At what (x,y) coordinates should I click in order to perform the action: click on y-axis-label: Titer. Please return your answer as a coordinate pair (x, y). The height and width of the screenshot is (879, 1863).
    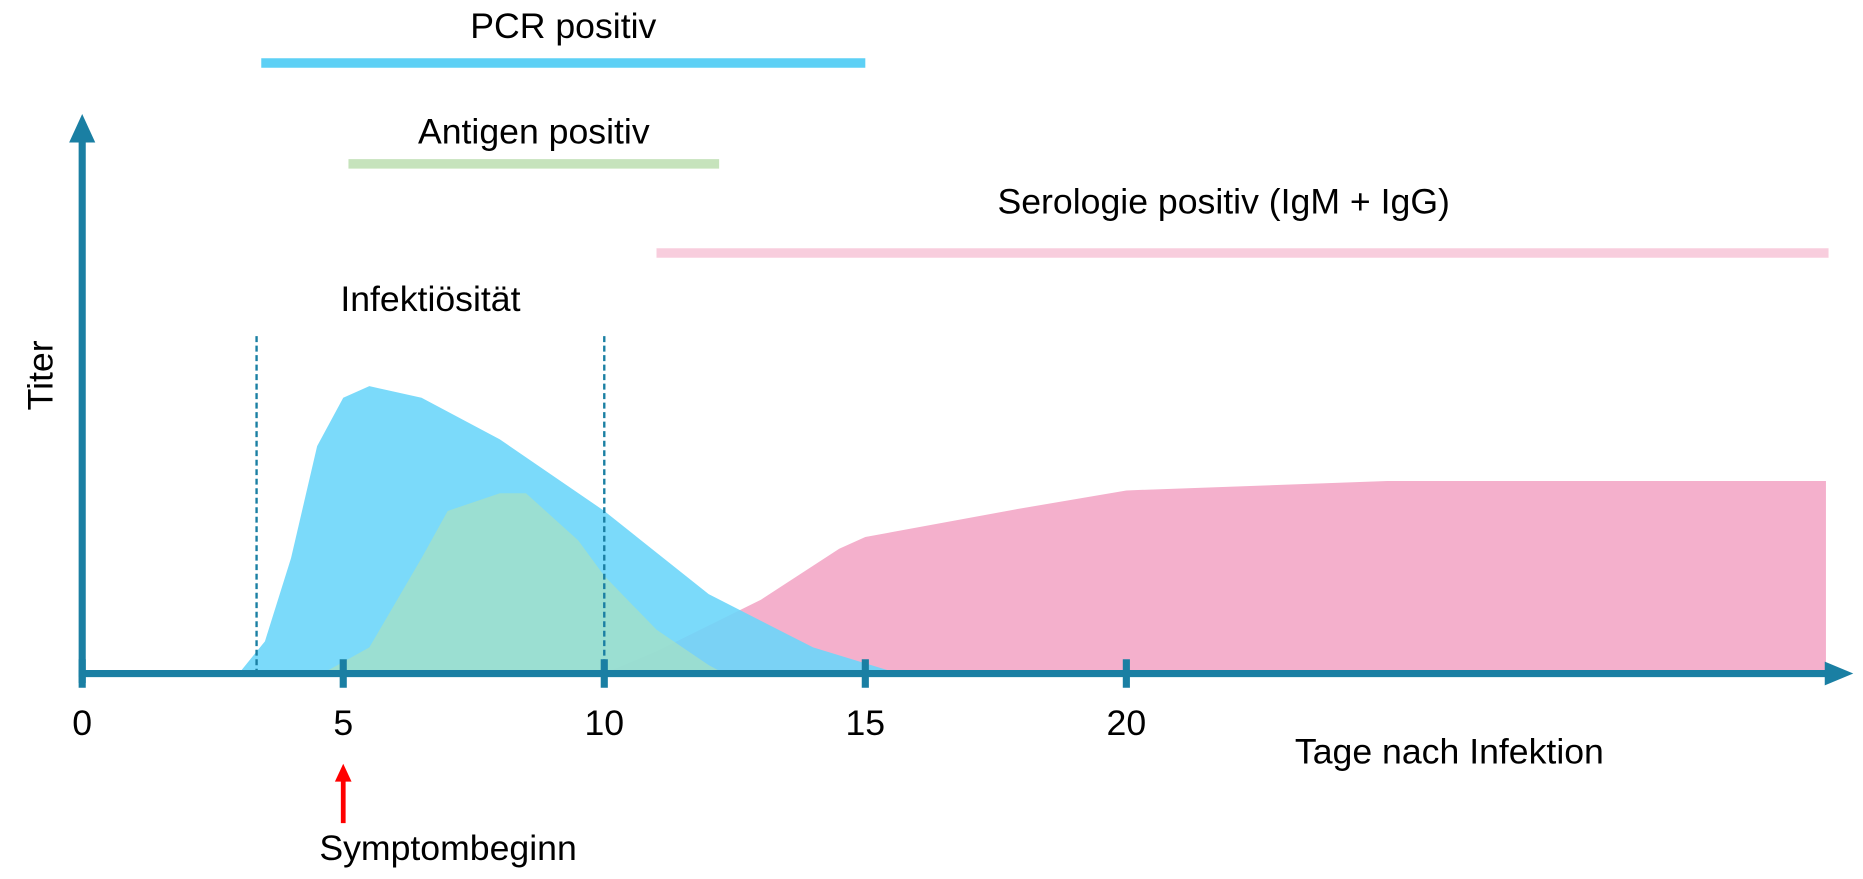
    Looking at the image, I should click on (40, 375).